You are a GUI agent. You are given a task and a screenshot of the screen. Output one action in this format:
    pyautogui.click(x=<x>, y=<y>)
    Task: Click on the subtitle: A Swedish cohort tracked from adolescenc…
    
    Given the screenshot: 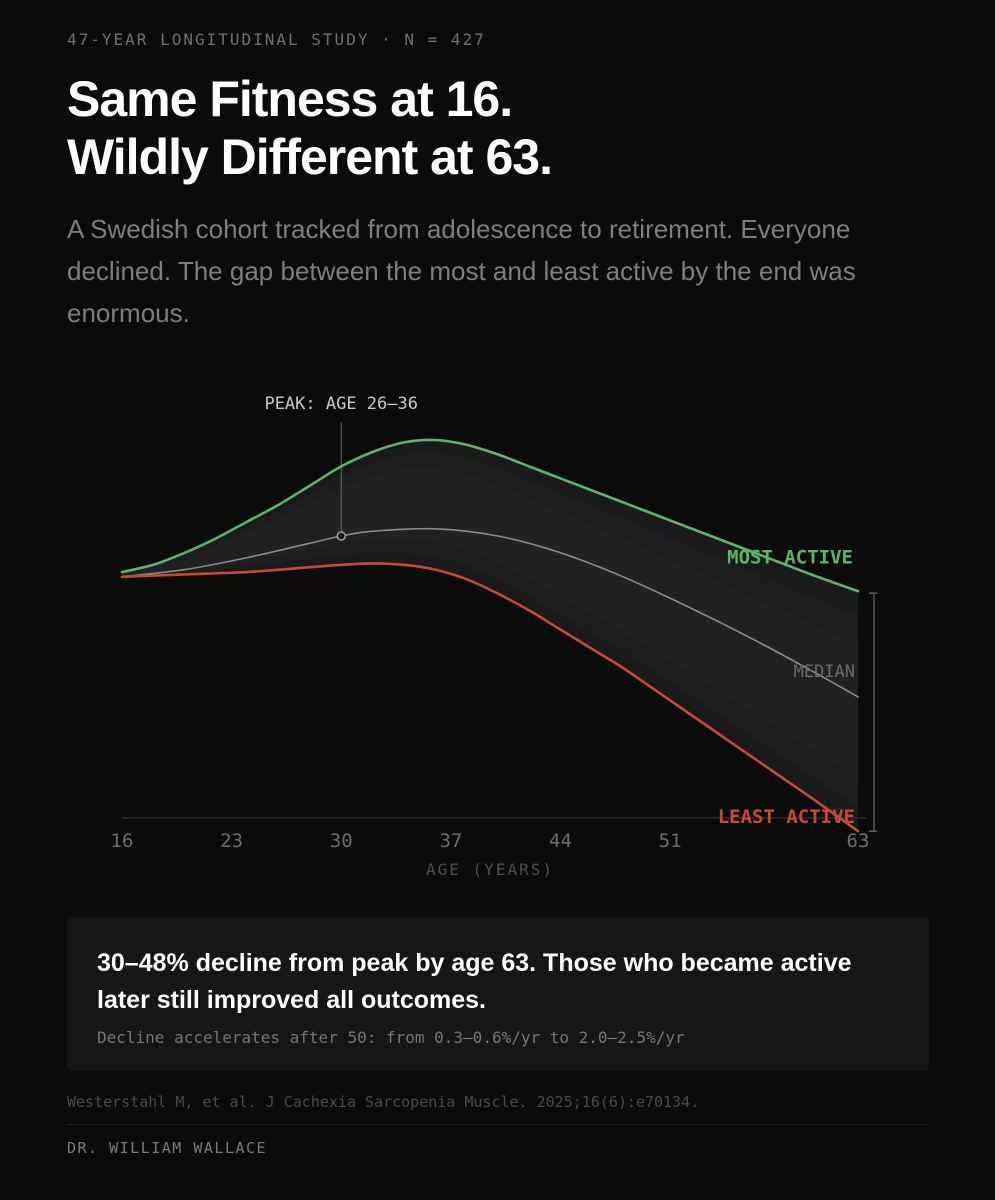 What is the action you would take?
    pyautogui.click(x=461, y=271)
    